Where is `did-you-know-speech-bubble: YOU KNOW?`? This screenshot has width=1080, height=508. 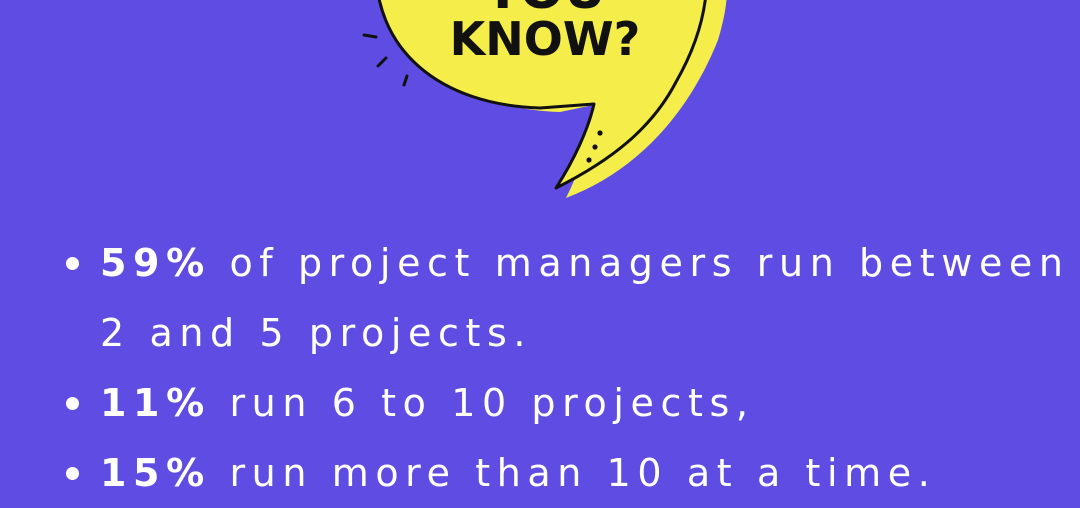 did-you-know-speech-bubble: YOU KNOW? is located at coordinates (544, 99).